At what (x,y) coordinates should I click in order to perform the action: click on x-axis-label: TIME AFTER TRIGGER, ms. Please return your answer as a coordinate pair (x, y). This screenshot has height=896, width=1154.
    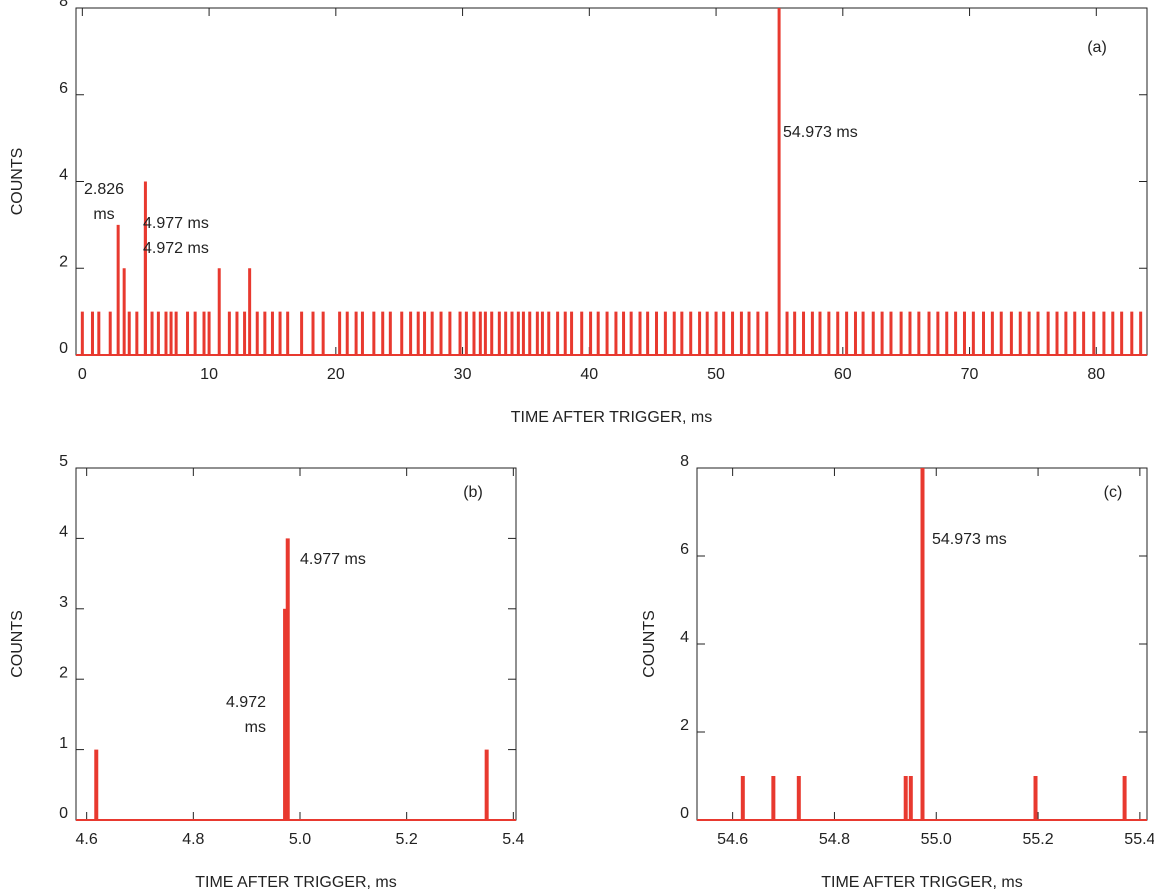
    Looking at the image, I should click on (922, 882).